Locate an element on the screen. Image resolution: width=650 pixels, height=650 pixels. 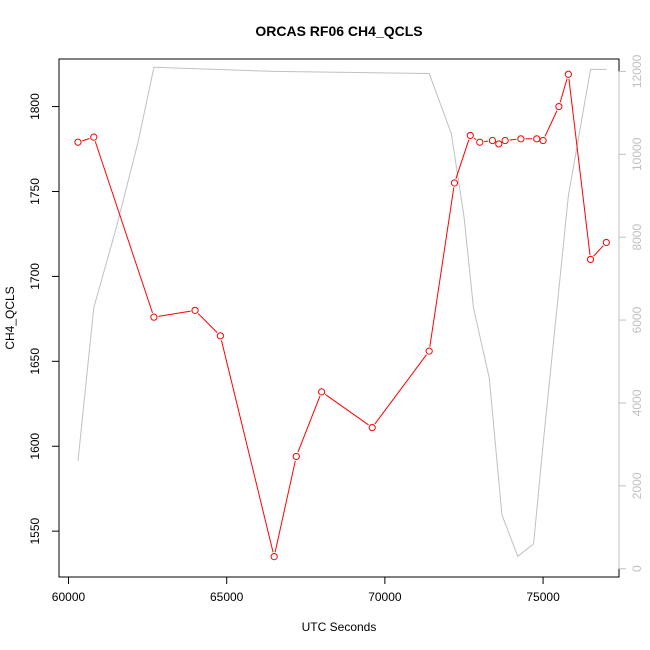
y2-tick-label: 0 is located at coordinates (637, 568).